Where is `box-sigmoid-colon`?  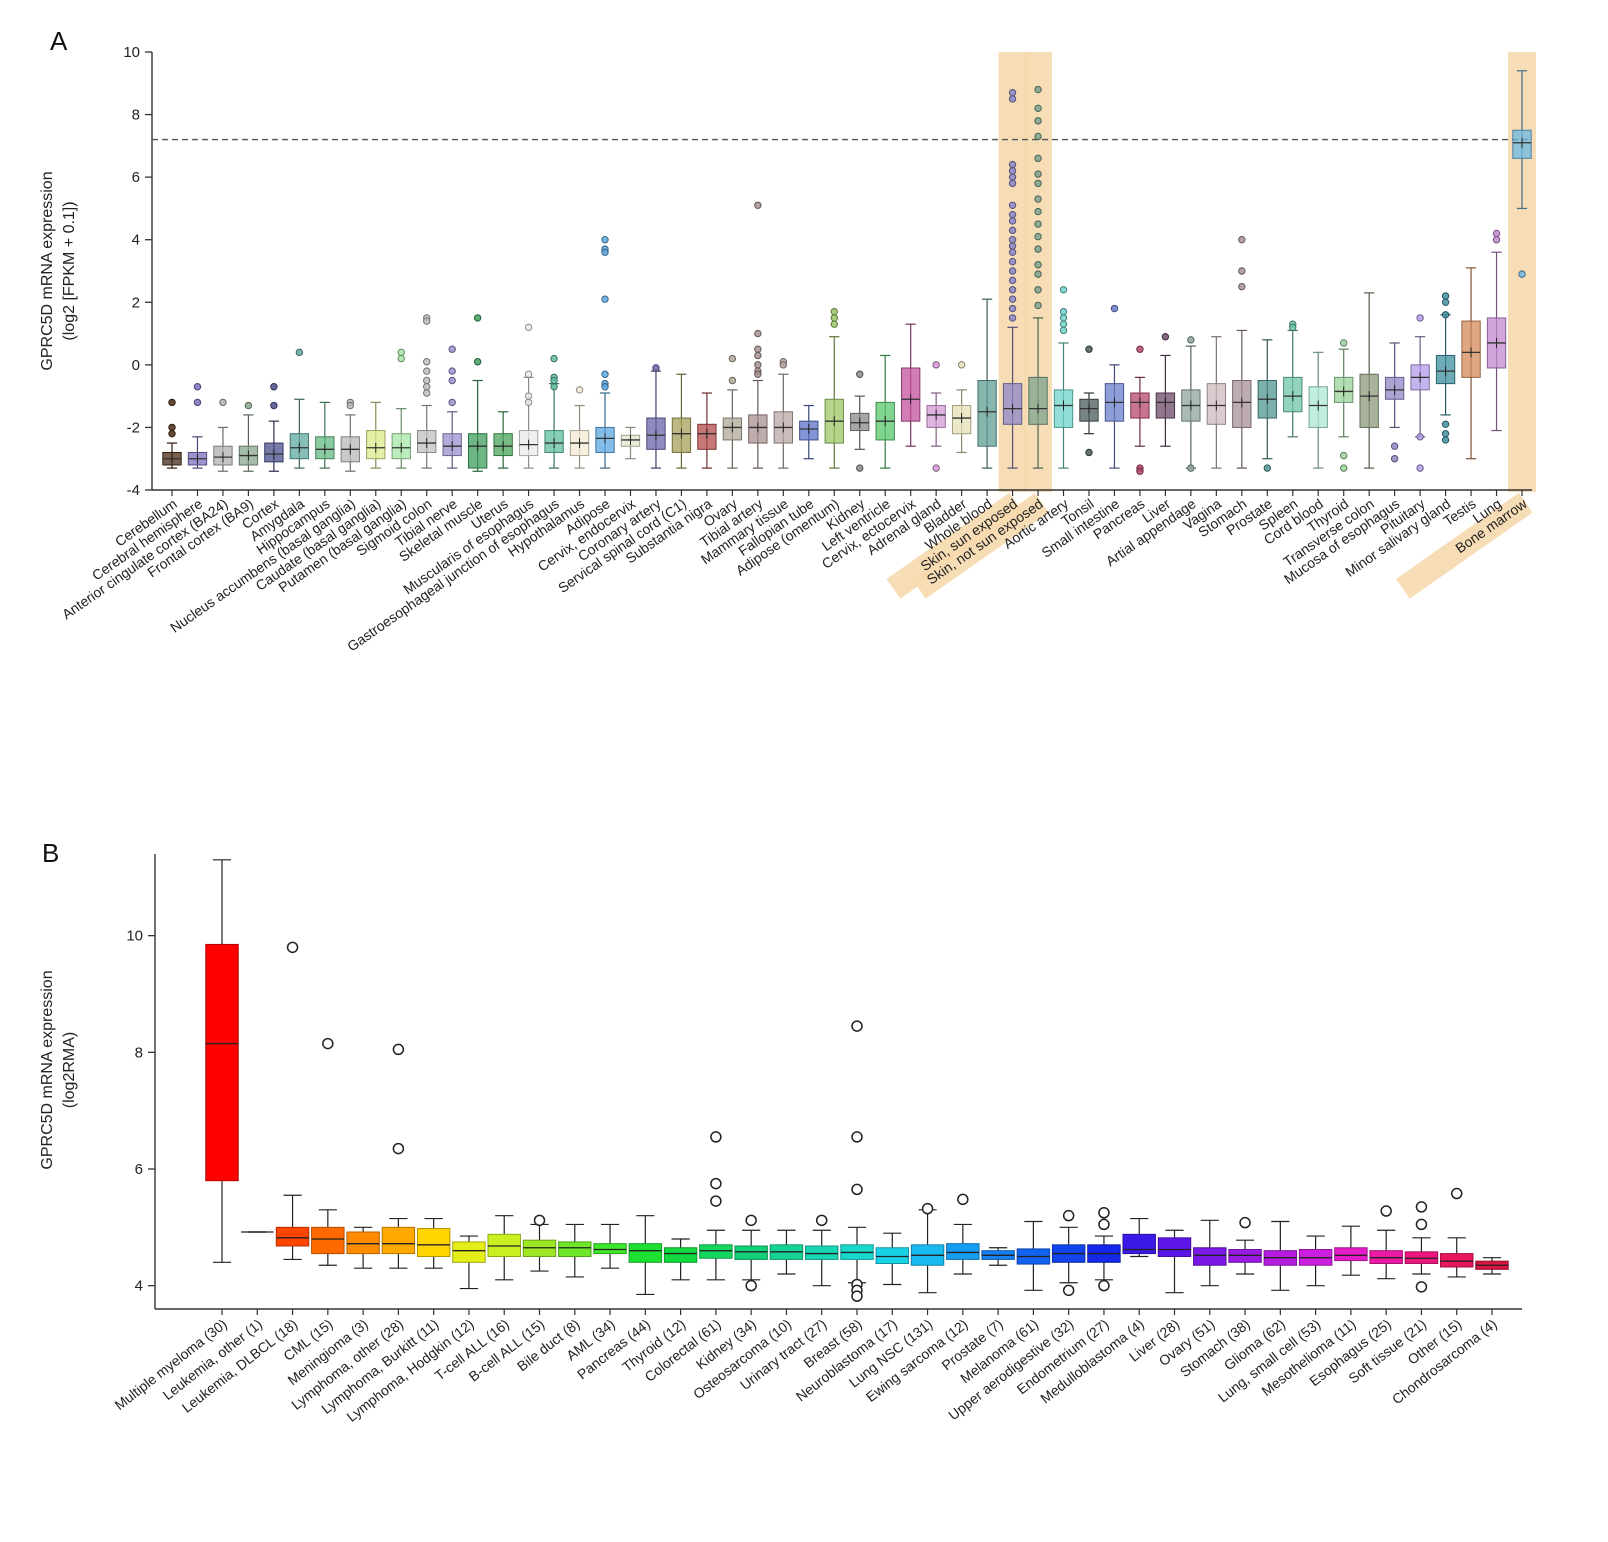 box-sigmoid-colon is located at coordinates (427, 391).